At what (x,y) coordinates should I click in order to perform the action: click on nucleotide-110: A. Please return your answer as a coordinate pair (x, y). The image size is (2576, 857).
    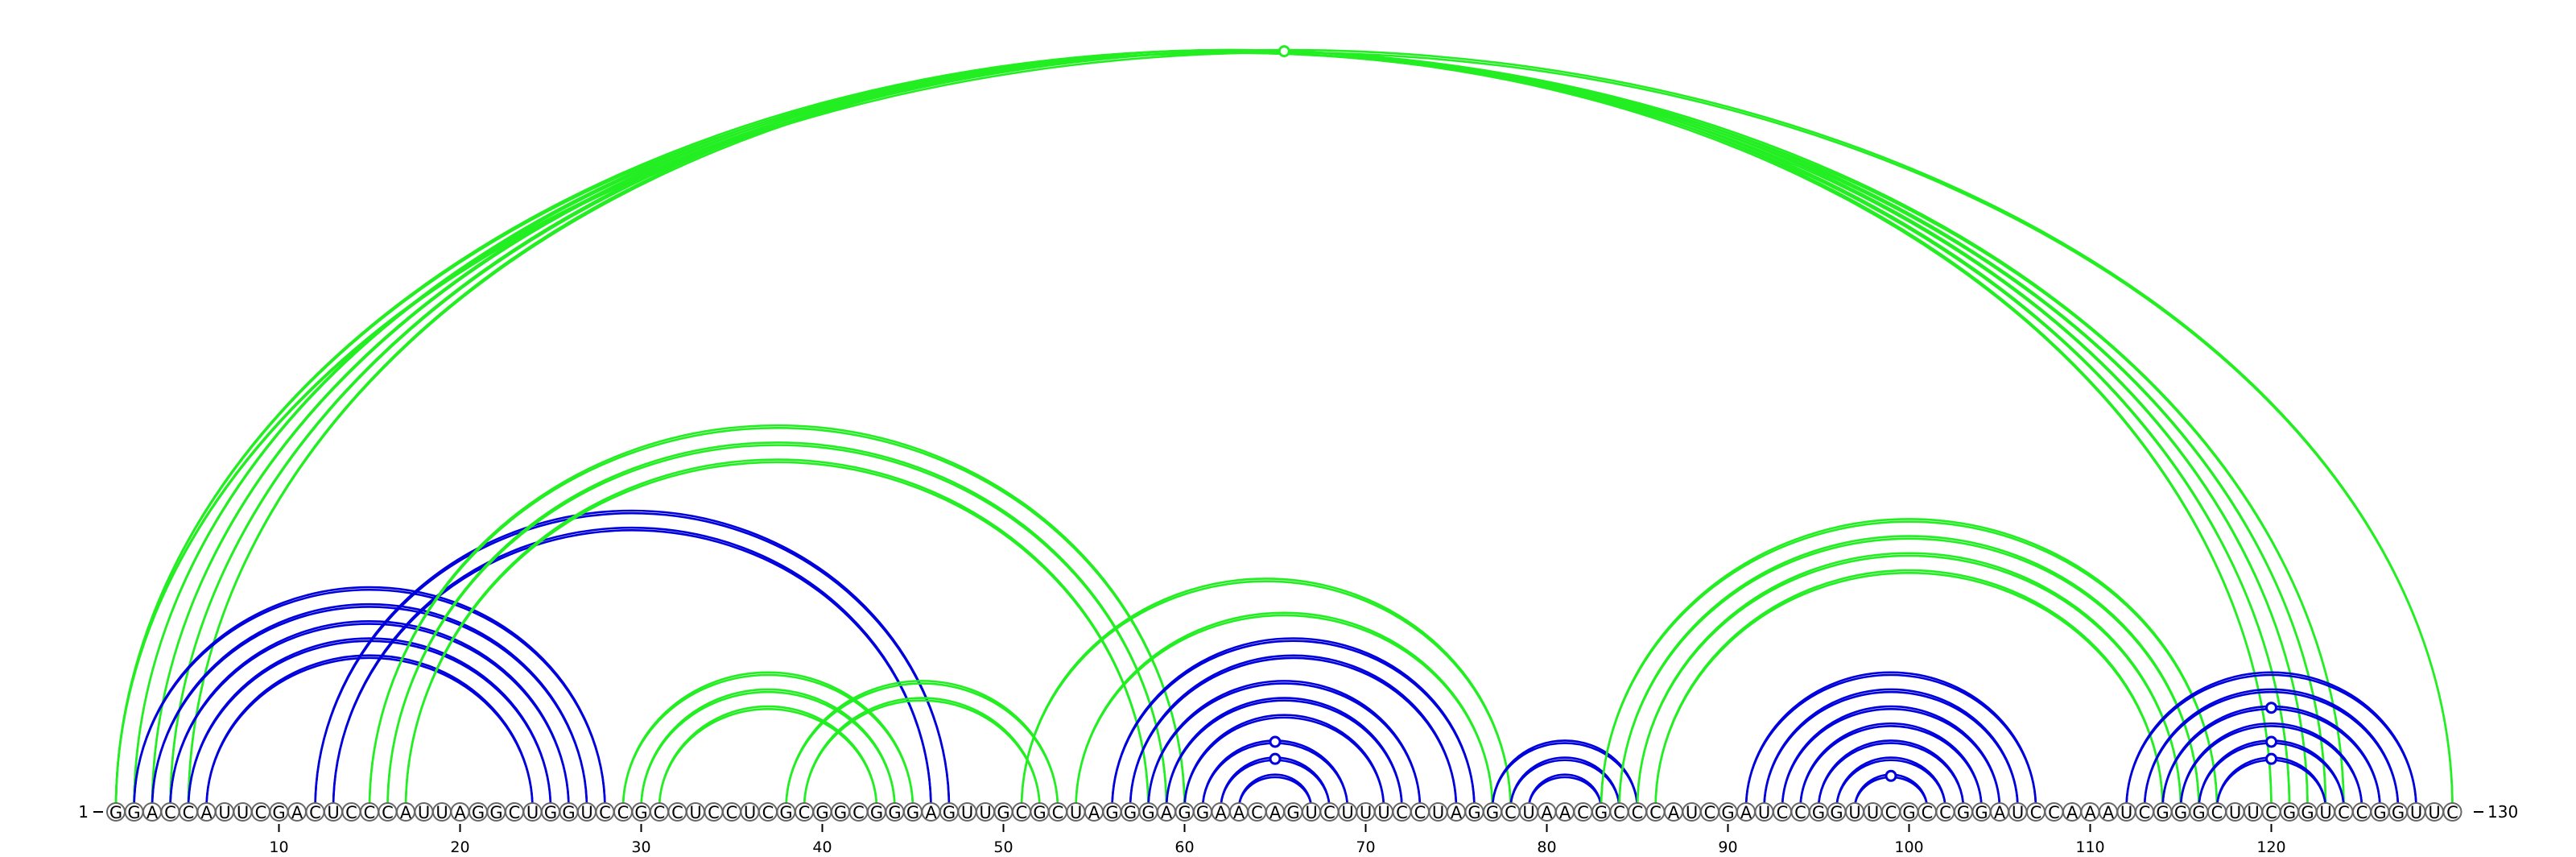
    Looking at the image, I should click on (2090, 812).